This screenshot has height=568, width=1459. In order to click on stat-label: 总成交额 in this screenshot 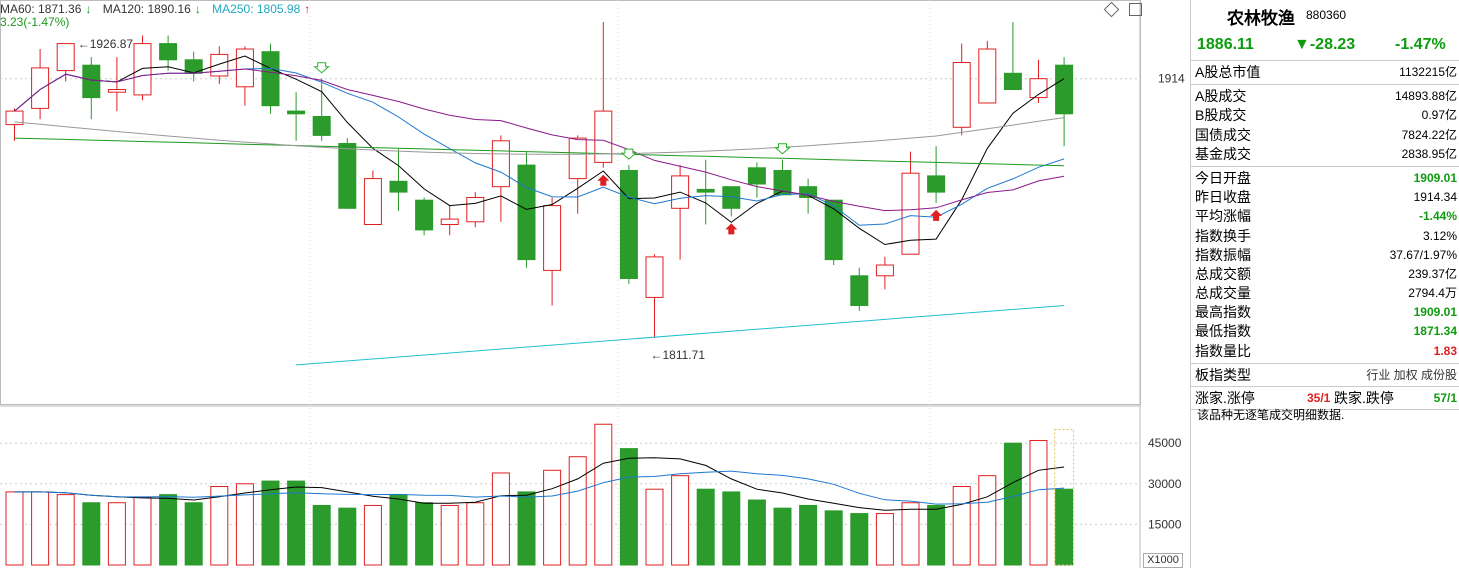, I will do `click(1223, 273)`.